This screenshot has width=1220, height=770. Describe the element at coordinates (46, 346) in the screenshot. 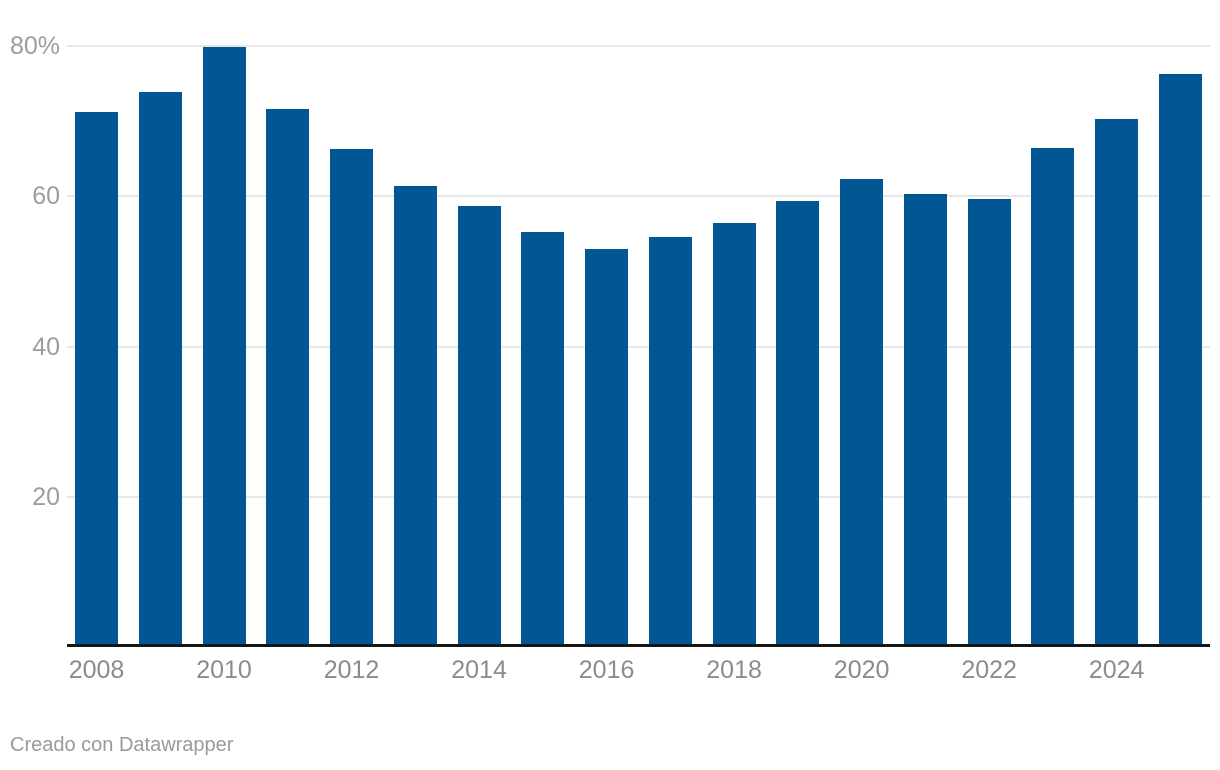

I see `y-axis-tick-40: 40` at that location.